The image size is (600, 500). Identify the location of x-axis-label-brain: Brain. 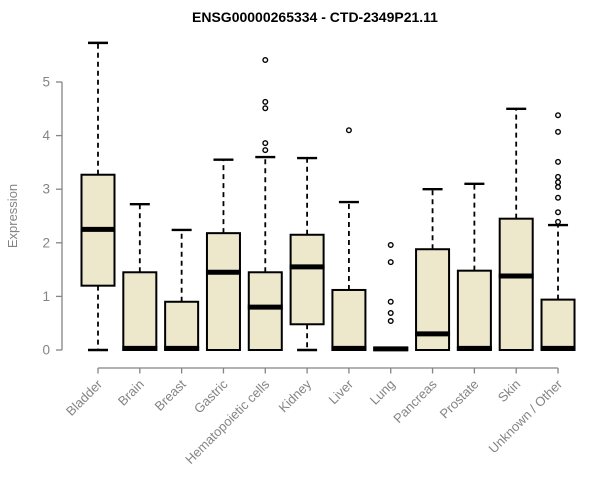
(131, 393).